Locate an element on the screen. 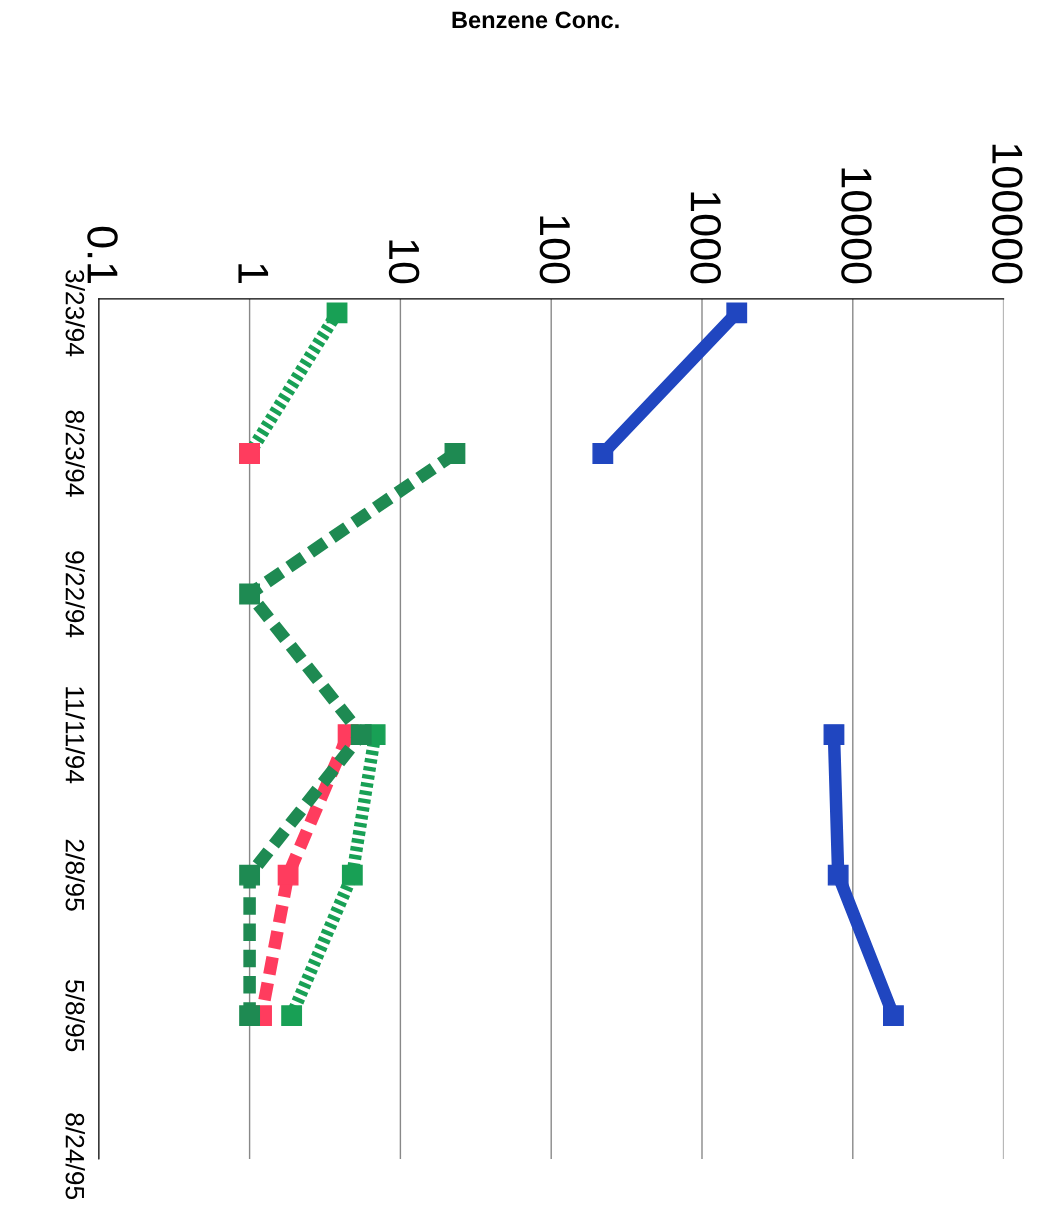 The width and height of the screenshot is (1040, 1220). y-tick-label: 5/8/95 is located at coordinates (75, 1016).